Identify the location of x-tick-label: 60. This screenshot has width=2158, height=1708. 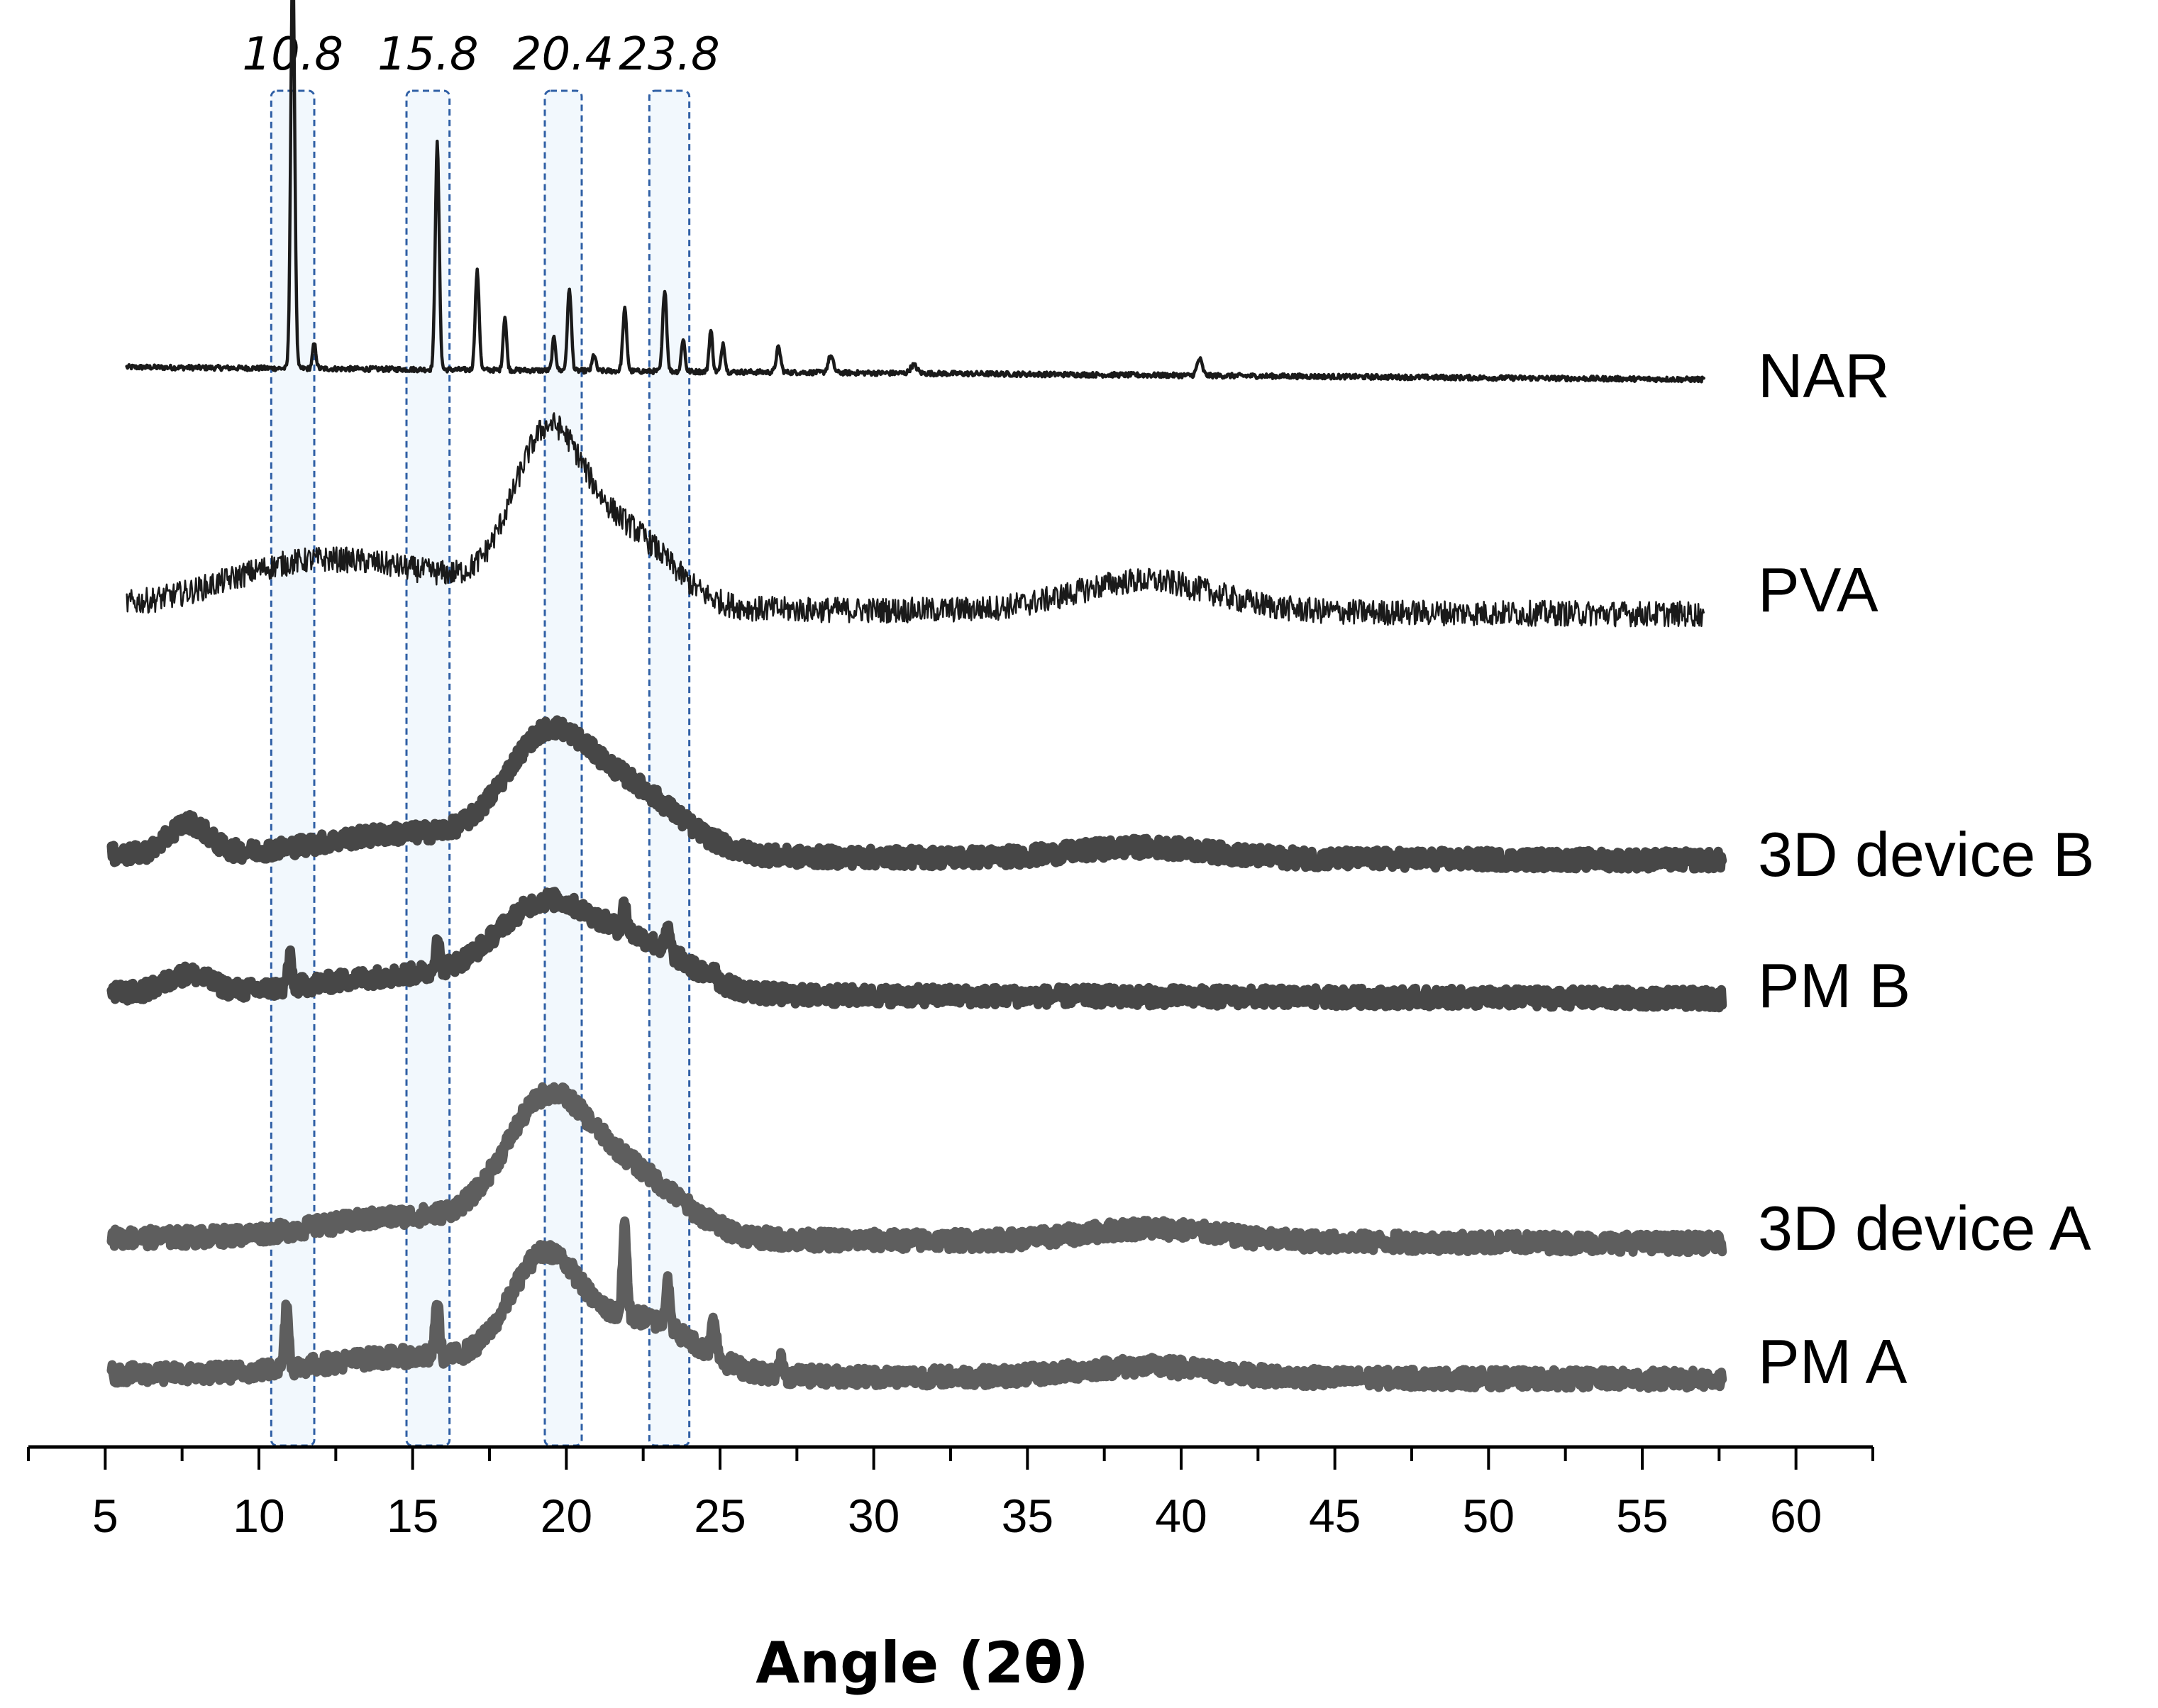
(1796, 1516).